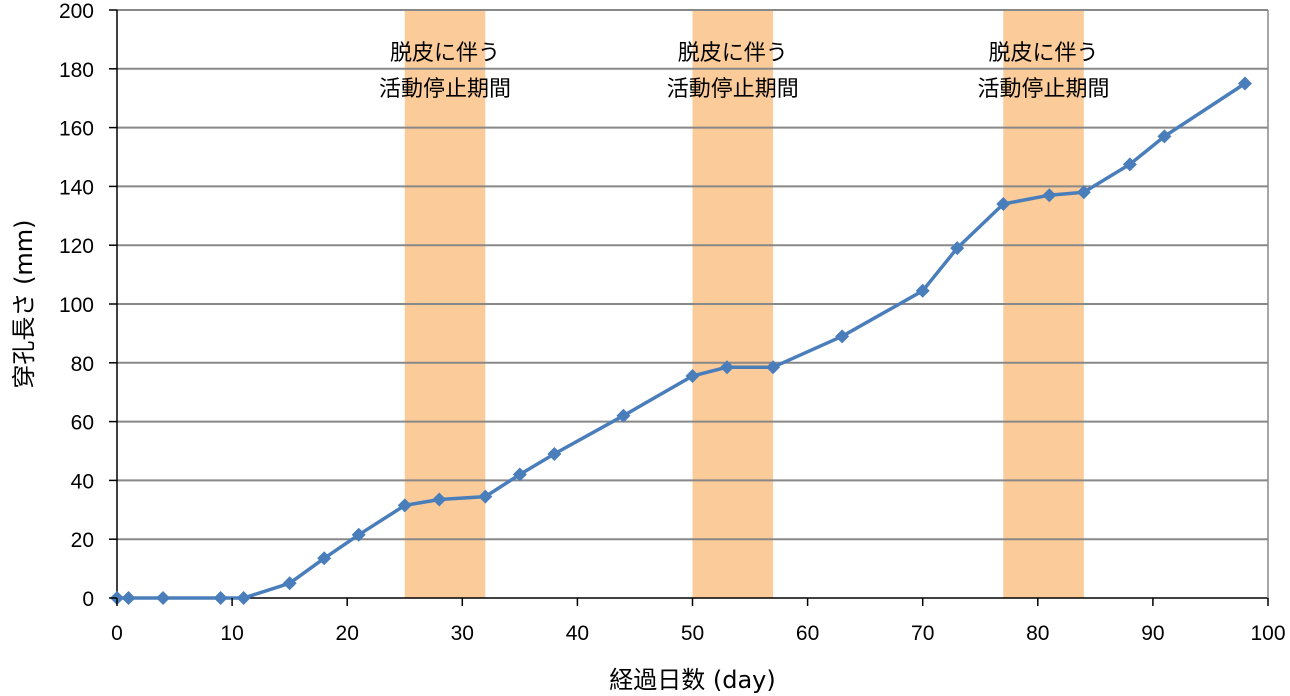 This screenshot has height=696, width=1290. I want to click on band-3-label-line2: 活動停止期間, so click(1044, 89).